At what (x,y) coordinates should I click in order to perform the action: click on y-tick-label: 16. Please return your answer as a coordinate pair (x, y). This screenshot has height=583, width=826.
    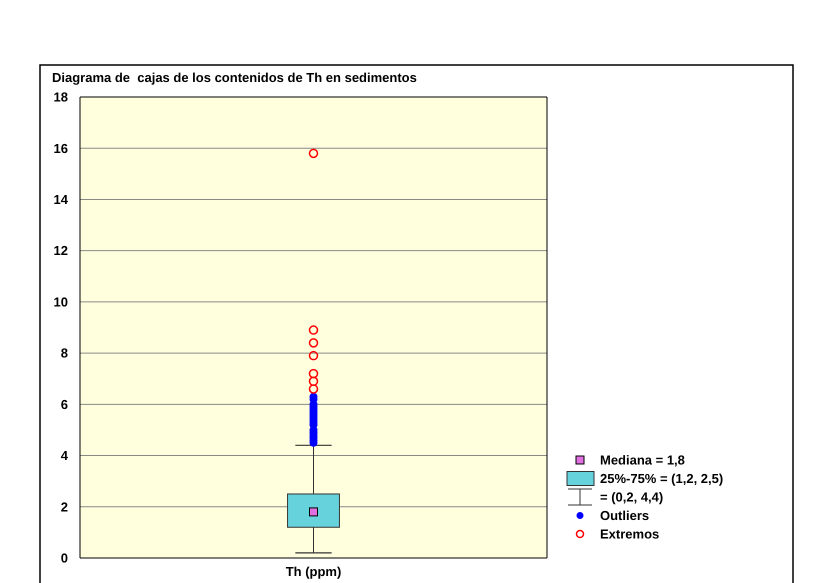
    Looking at the image, I should click on (61, 148).